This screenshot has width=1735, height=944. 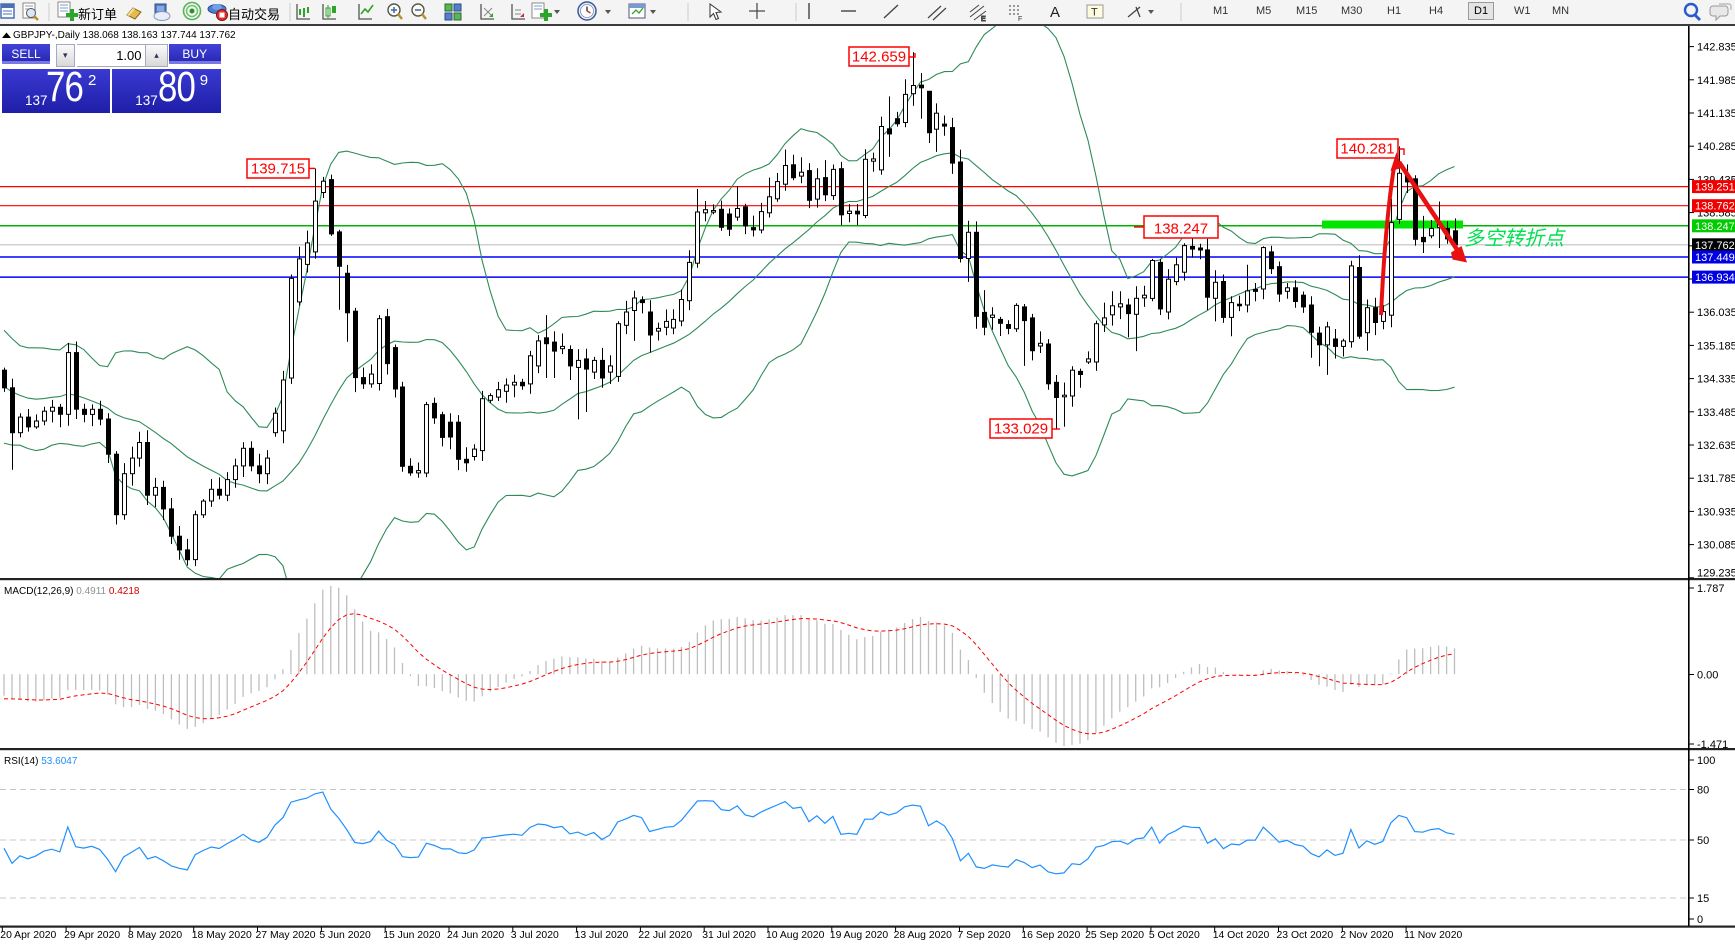 I want to click on svg-text: 130.085, so click(x=1716, y=546).